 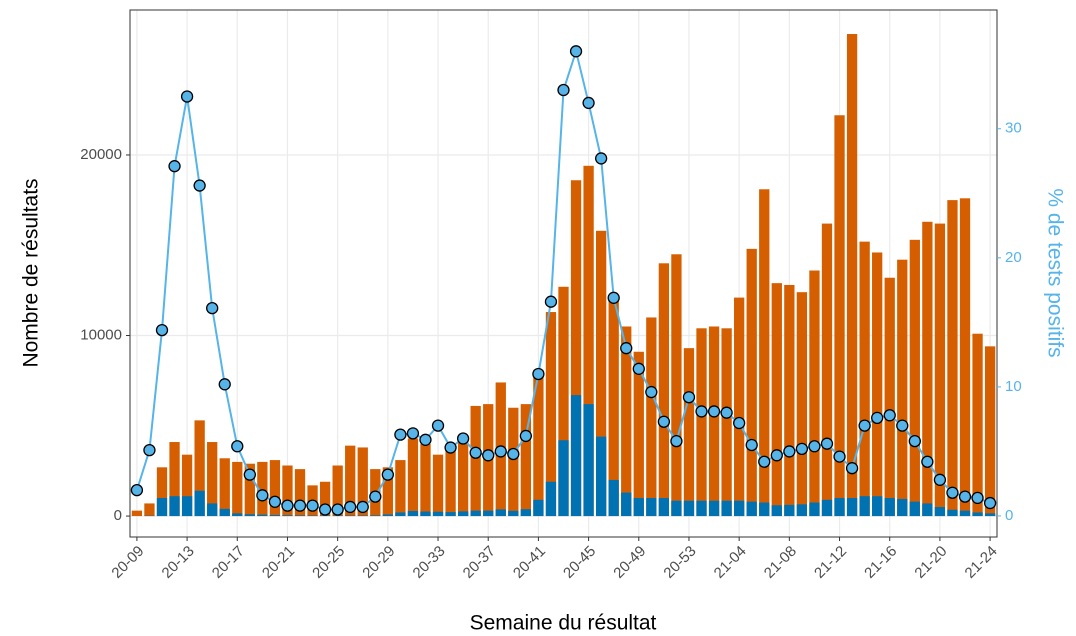 I want to click on y2-tick-label: 20, so click(x=1013, y=257).